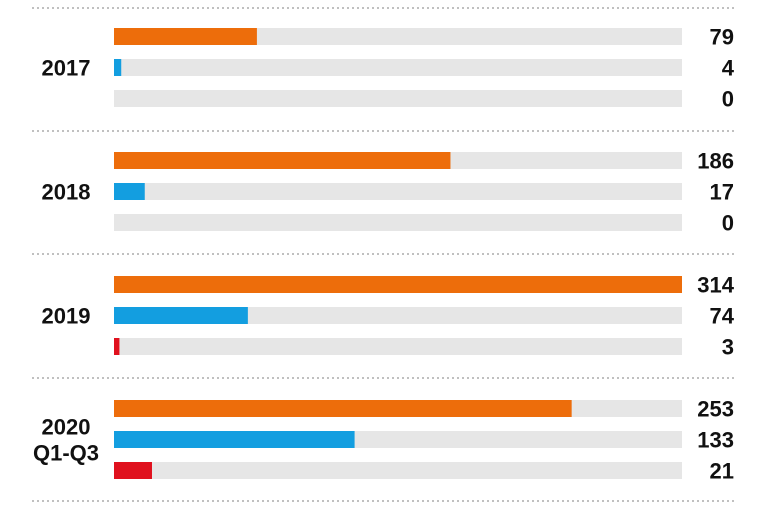 The image size is (768, 510). I want to click on category-label: 2017, so click(66, 68).